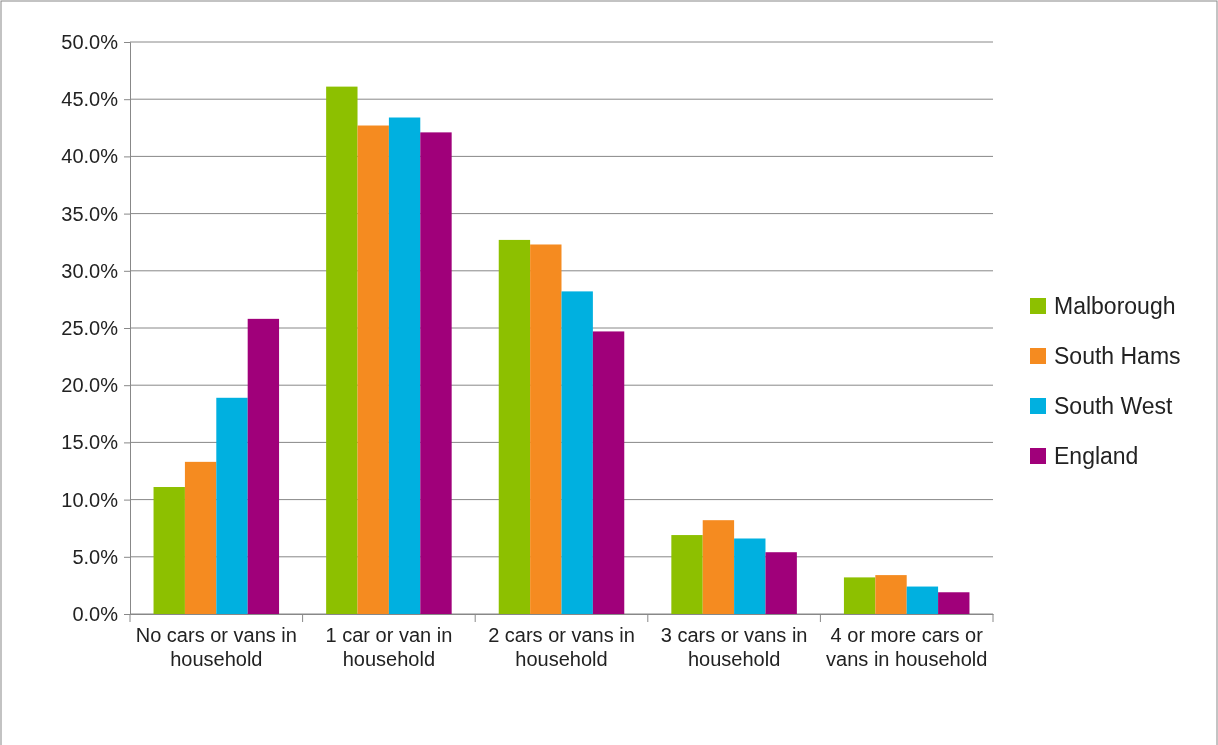 Image resolution: width=1218 pixels, height=745 pixels. What do you see at coordinates (90, 41) in the screenshot?
I see `y-tick-label: 50.0%` at bounding box center [90, 41].